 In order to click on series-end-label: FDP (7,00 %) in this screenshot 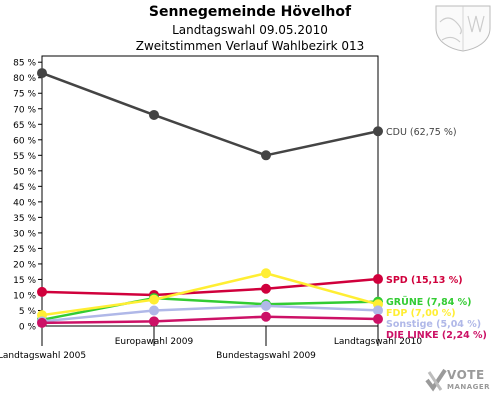, I will do `click(421, 313)`.